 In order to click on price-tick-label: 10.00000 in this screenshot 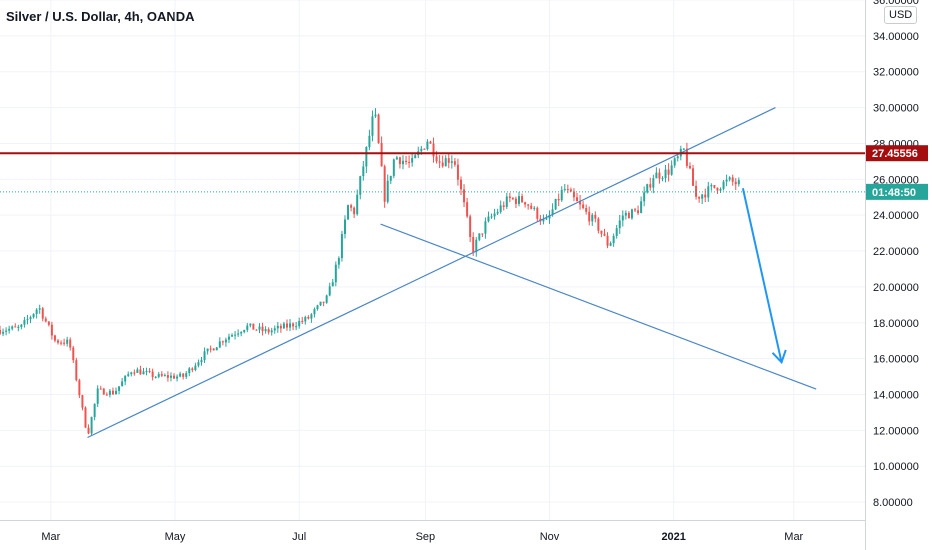, I will do `click(896, 467)`.